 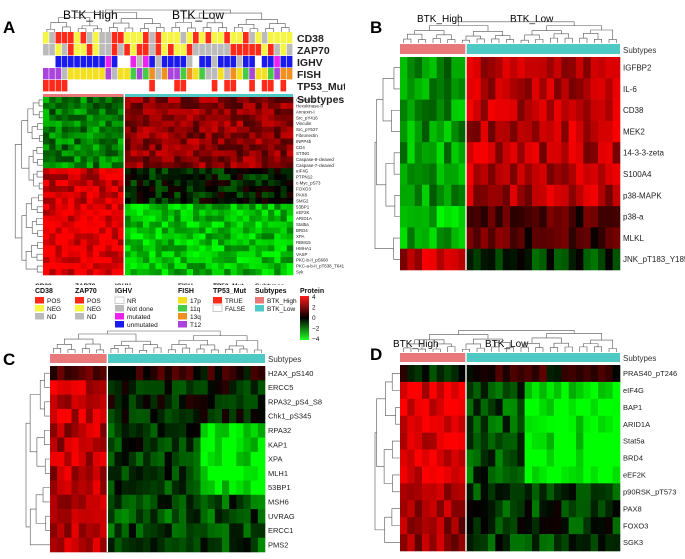 I want to click on legend-swatch, so click(x=79, y=308).